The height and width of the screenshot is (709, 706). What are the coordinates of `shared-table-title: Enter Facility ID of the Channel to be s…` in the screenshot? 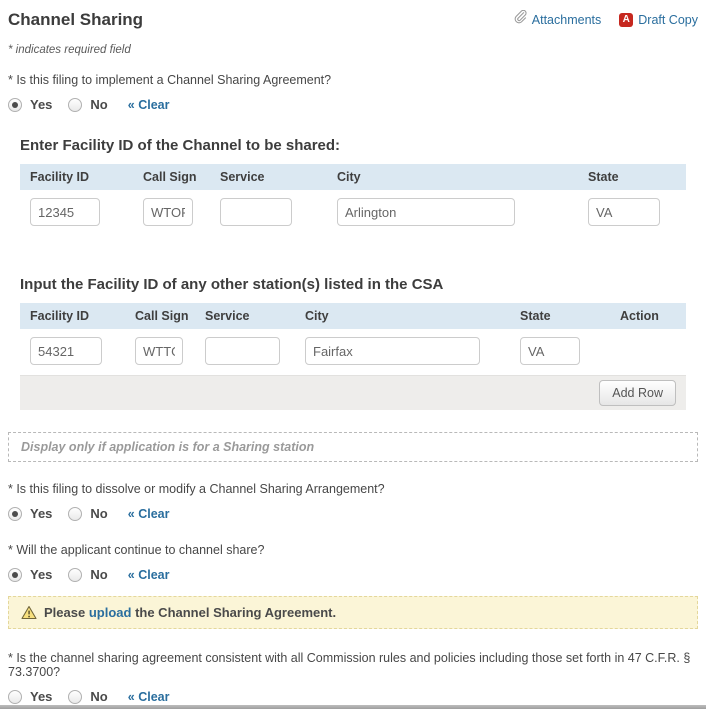 It's located at (180, 145).